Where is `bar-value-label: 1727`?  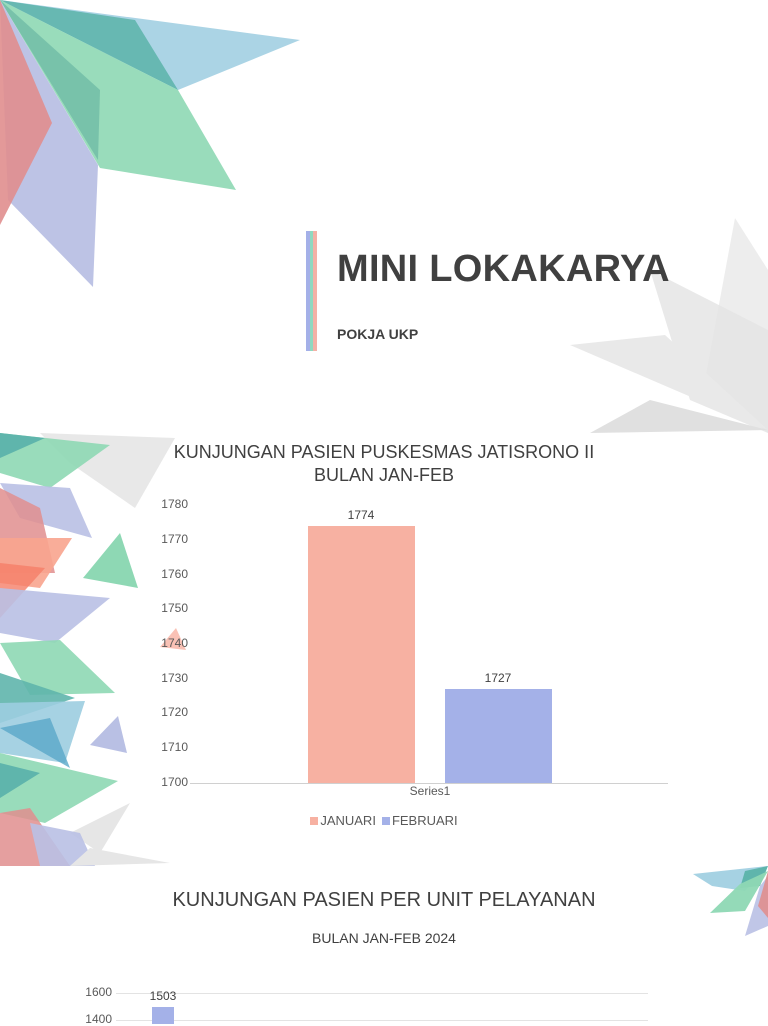
bar-value-label: 1727 is located at coordinates (498, 678).